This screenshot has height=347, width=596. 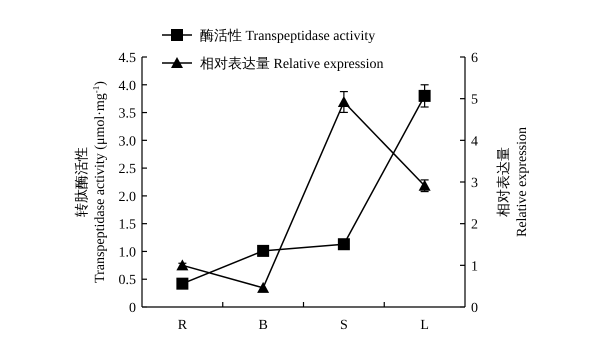 I want to click on y-tick-label: 0, so click(x=132, y=308).